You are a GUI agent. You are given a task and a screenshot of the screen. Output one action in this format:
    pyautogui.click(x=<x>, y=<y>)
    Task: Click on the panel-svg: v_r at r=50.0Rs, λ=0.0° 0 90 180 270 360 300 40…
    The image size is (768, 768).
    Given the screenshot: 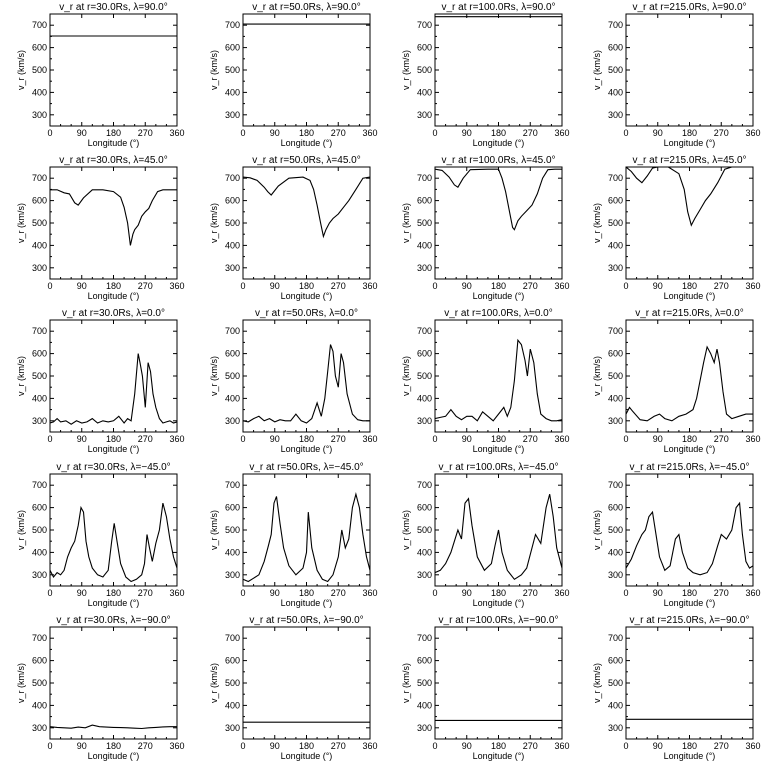 What is the action you would take?
    pyautogui.click(x=293, y=381)
    